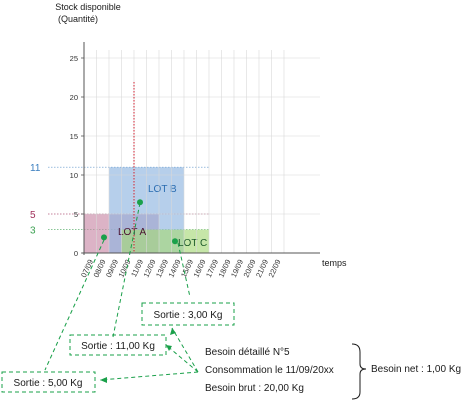 The height and width of the screenshot is (408, 472). Describe the element at coordinates (173, 331) in the screenshot. I see `arrowhead-c` at that location.